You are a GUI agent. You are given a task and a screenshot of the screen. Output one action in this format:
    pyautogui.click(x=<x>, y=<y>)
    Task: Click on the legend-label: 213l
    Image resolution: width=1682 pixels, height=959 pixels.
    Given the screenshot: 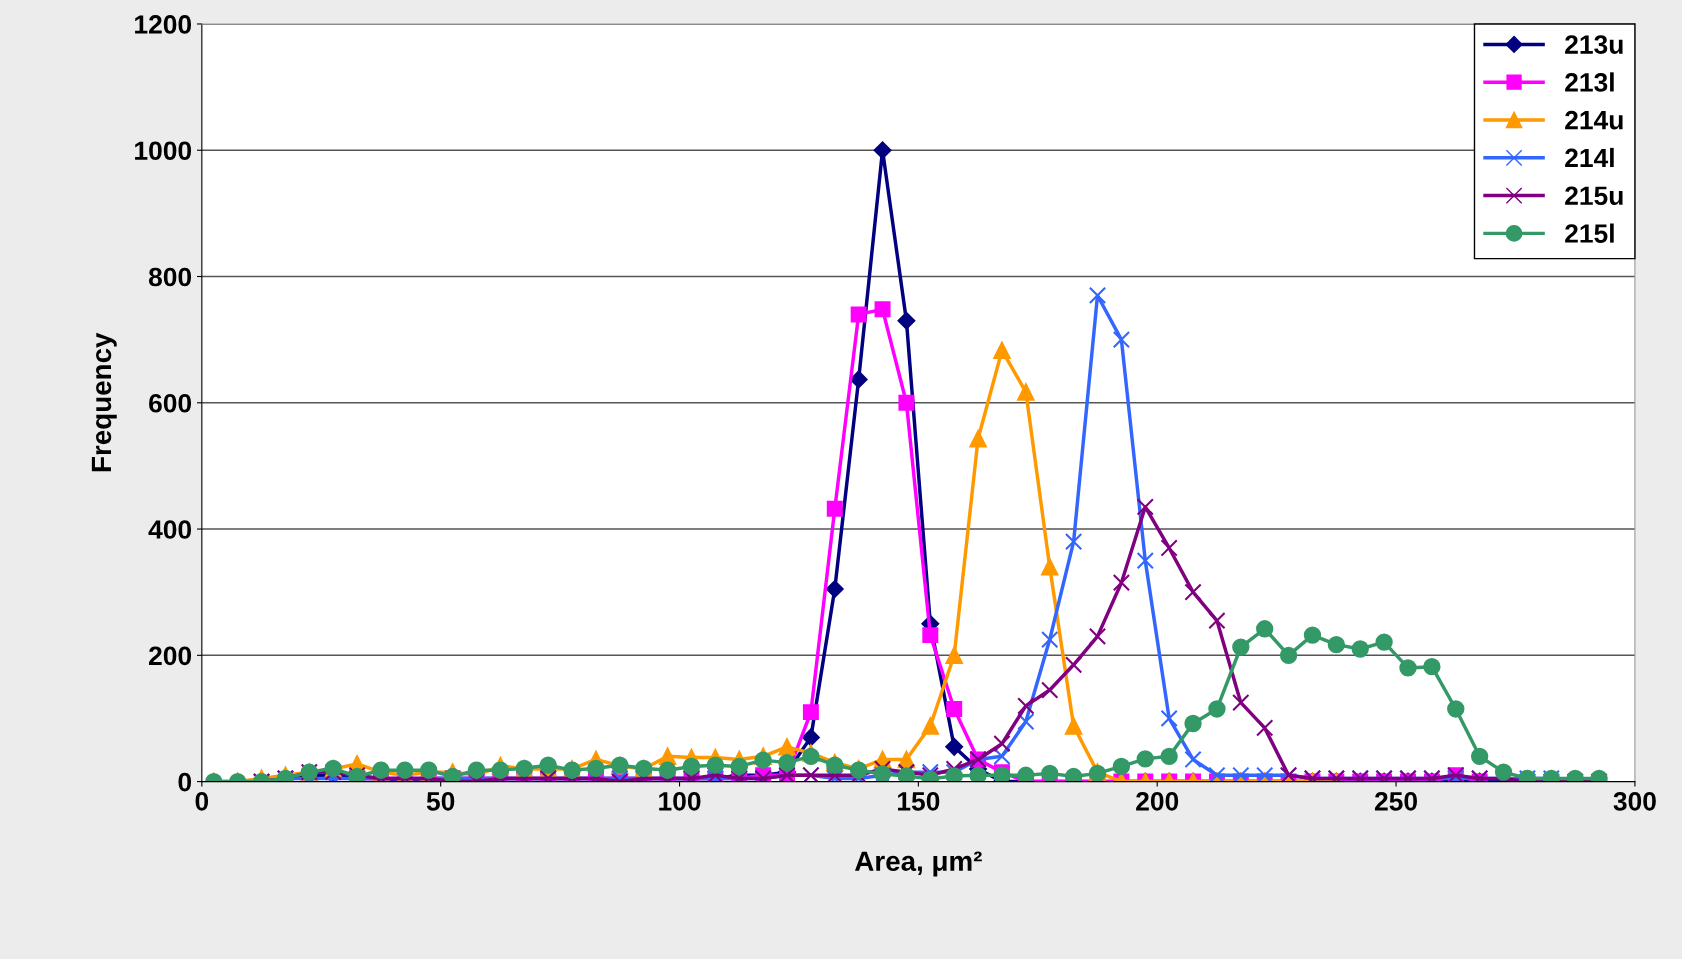 What is the action you would take?
    pyautogui.click(x=1589, y=82)
    